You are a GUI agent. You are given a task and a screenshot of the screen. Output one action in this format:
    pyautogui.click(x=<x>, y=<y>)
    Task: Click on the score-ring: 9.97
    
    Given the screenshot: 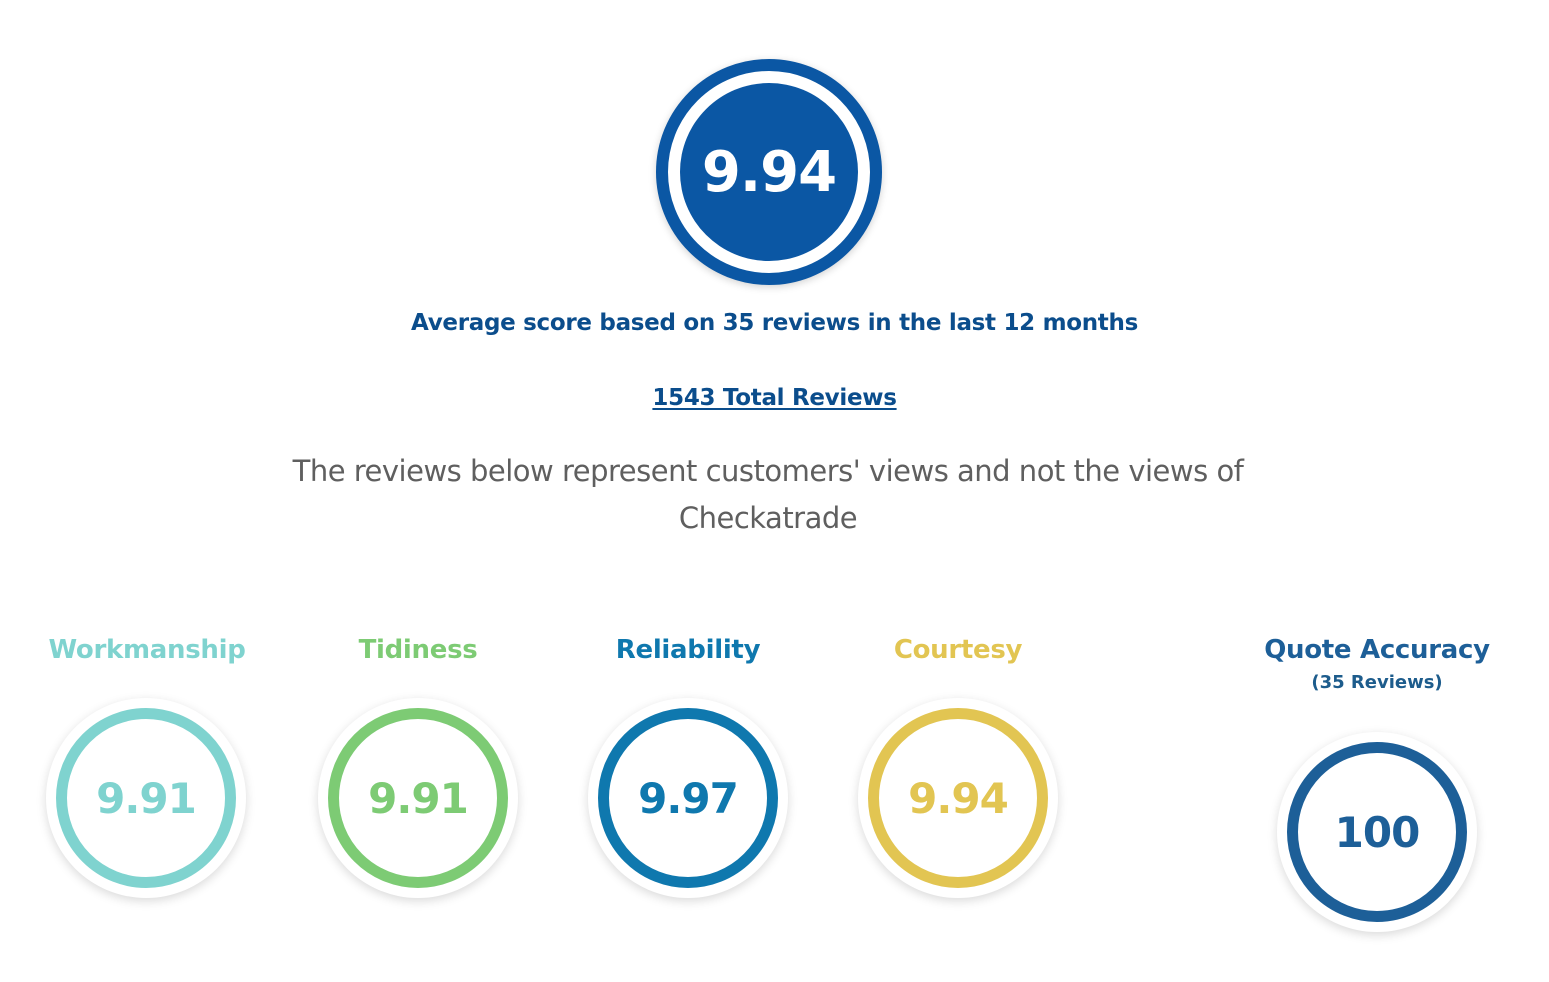 What is the action you would take?
    pyautogui.click(x=688, y=798)
    